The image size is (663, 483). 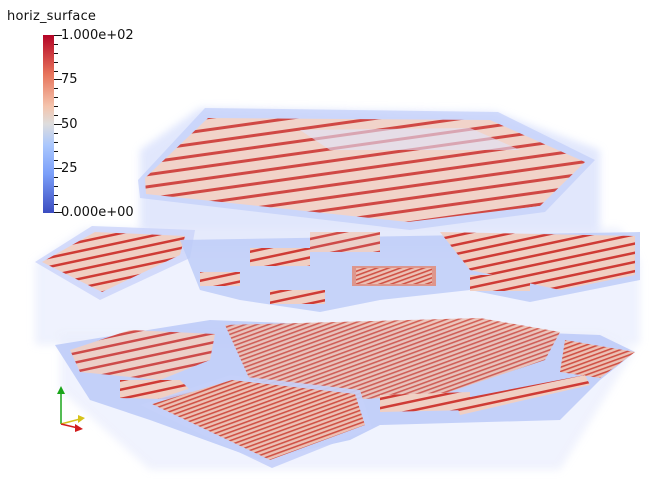 I want to click on legend-label-75: 75, so click(x=69, y=79).